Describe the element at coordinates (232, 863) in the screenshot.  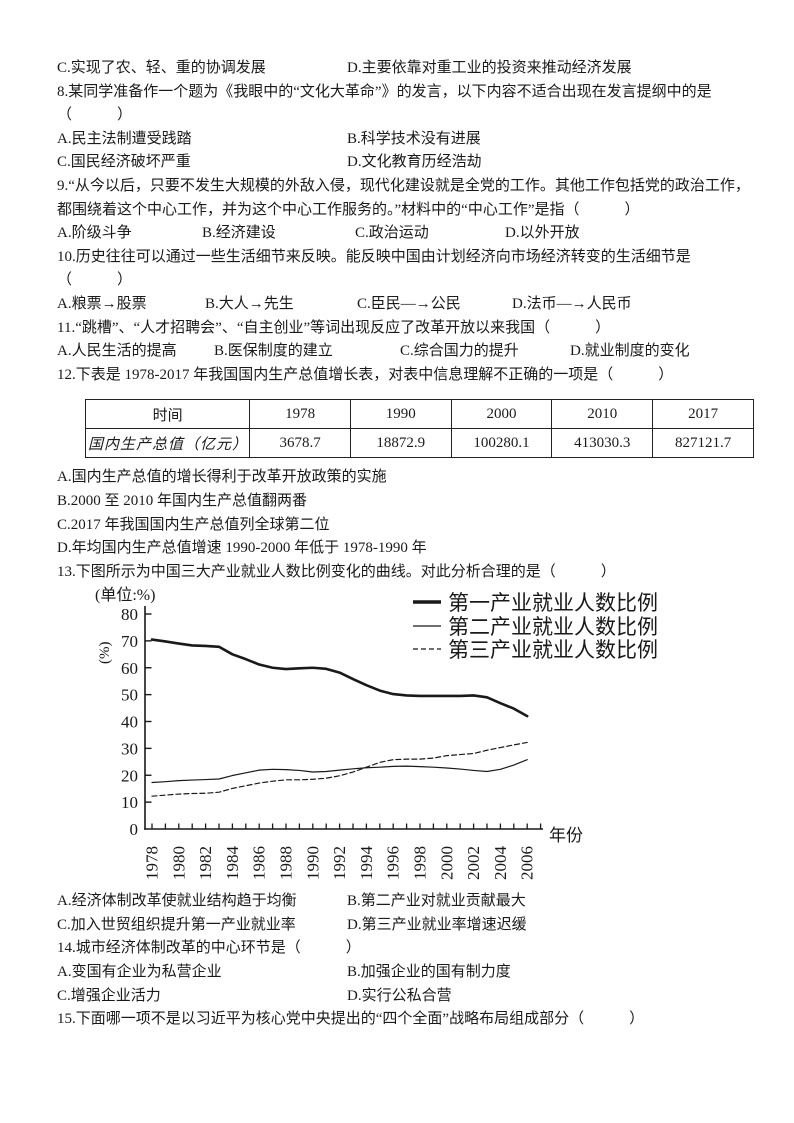
I see `x-tick-label: 1984` at that location.